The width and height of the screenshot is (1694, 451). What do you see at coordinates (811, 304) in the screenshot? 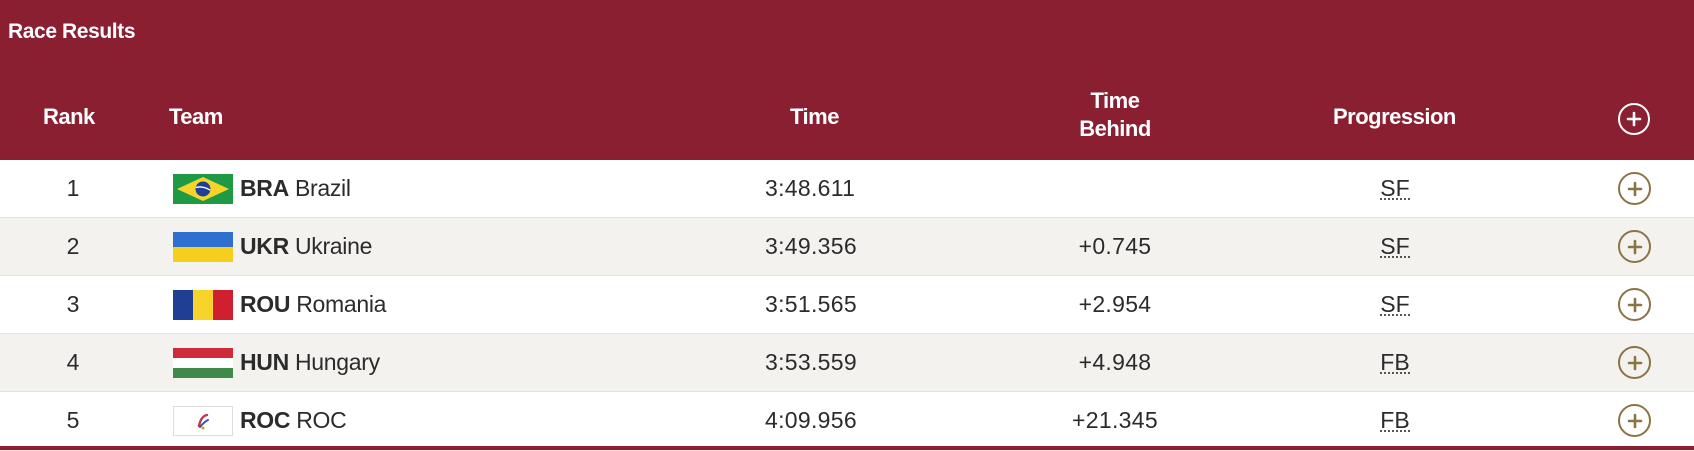
I see `time-cell: 3:51.565` at bounding box center [811, 304].